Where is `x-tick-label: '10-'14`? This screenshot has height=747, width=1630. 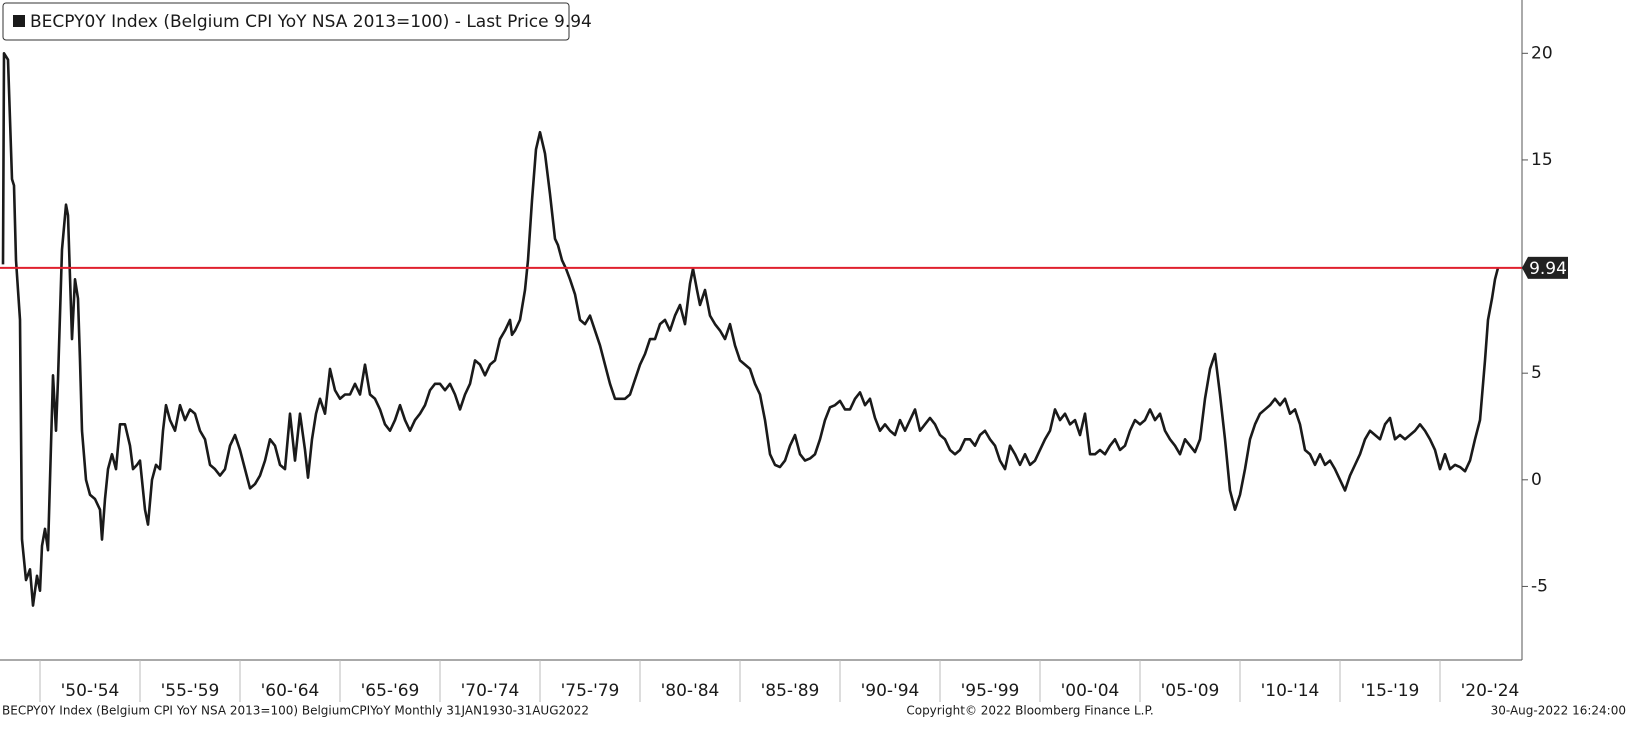
x-tick-label: '10-'14 is located at coordinates (1290, 691).